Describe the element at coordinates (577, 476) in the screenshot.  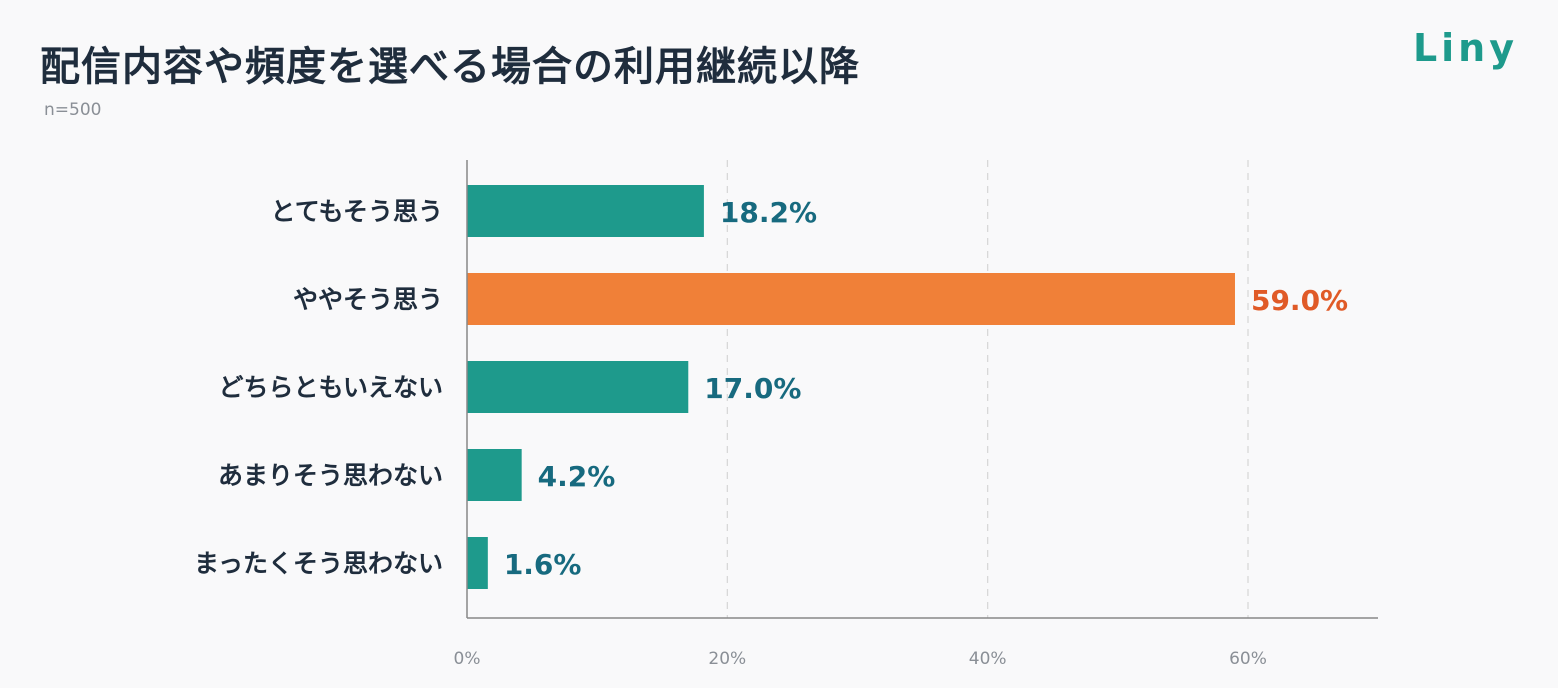
I see `value-label: 4.2%` at that location.